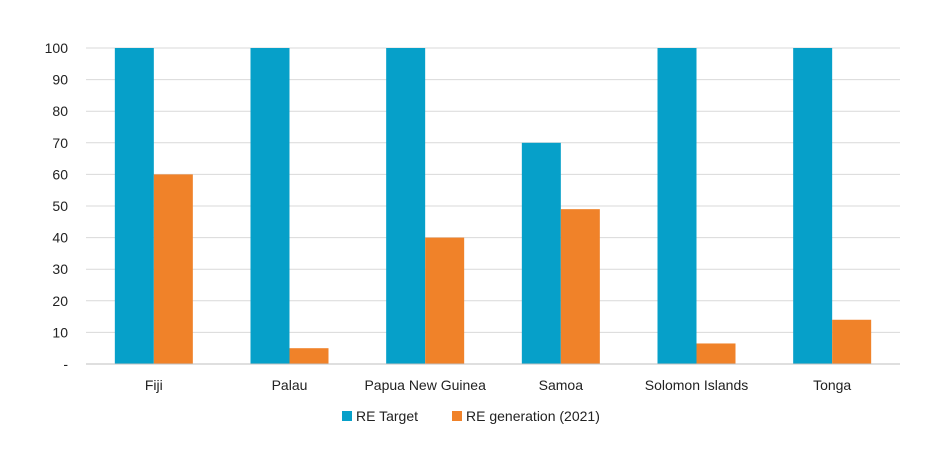 This screenshot has height=450, width=941. Describe the element at coordinates (387, 416) in the screenshot. I see `legend-label: RE Target` at that location.